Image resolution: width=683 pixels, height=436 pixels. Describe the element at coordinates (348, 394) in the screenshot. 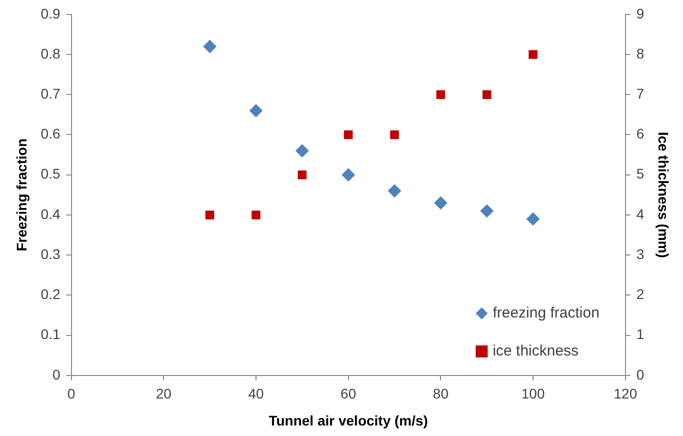

I see `x-tick-label: 60` at that location.